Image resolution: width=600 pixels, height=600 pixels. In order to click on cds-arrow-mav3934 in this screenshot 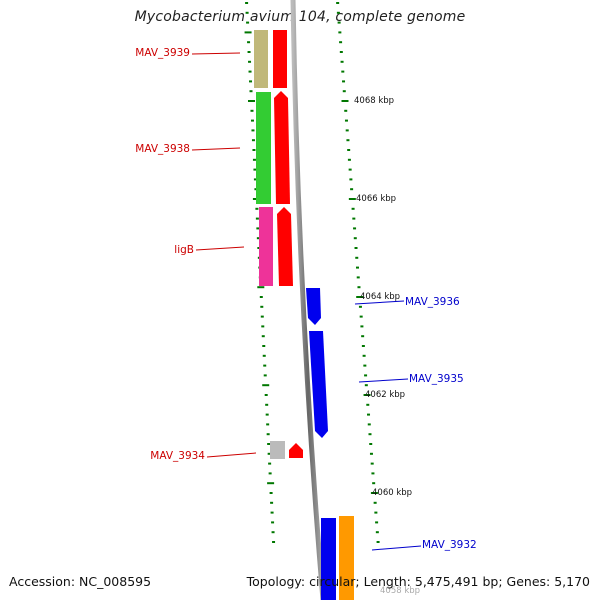, I will do `click(296, 450)`.